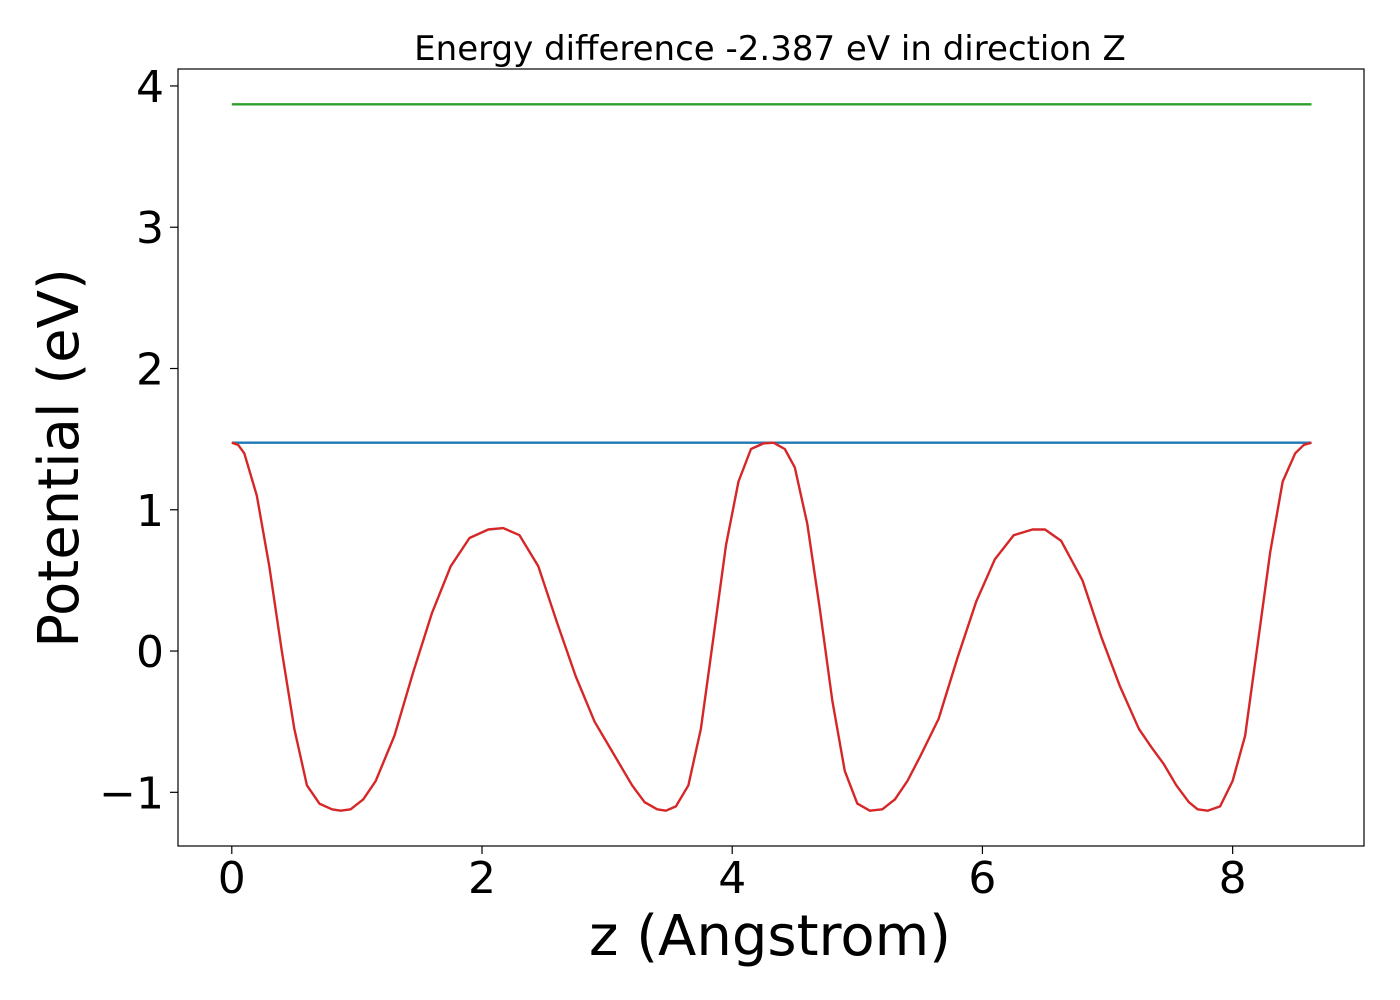  I want to click on x-tick-label: 2, so click(482, 878).